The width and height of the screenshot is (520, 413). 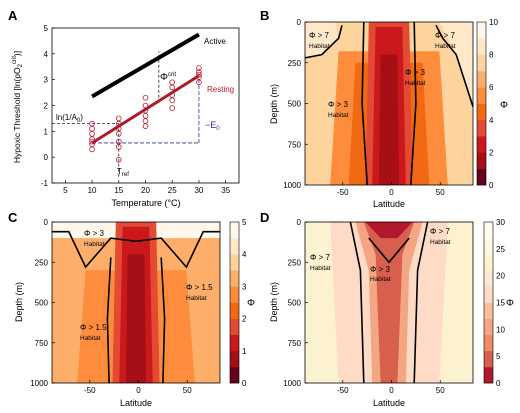 What do you see at coordinates (145, 190) in the screenshot?
I see `x-tick-label: 20` at bounding box center [145, 190].